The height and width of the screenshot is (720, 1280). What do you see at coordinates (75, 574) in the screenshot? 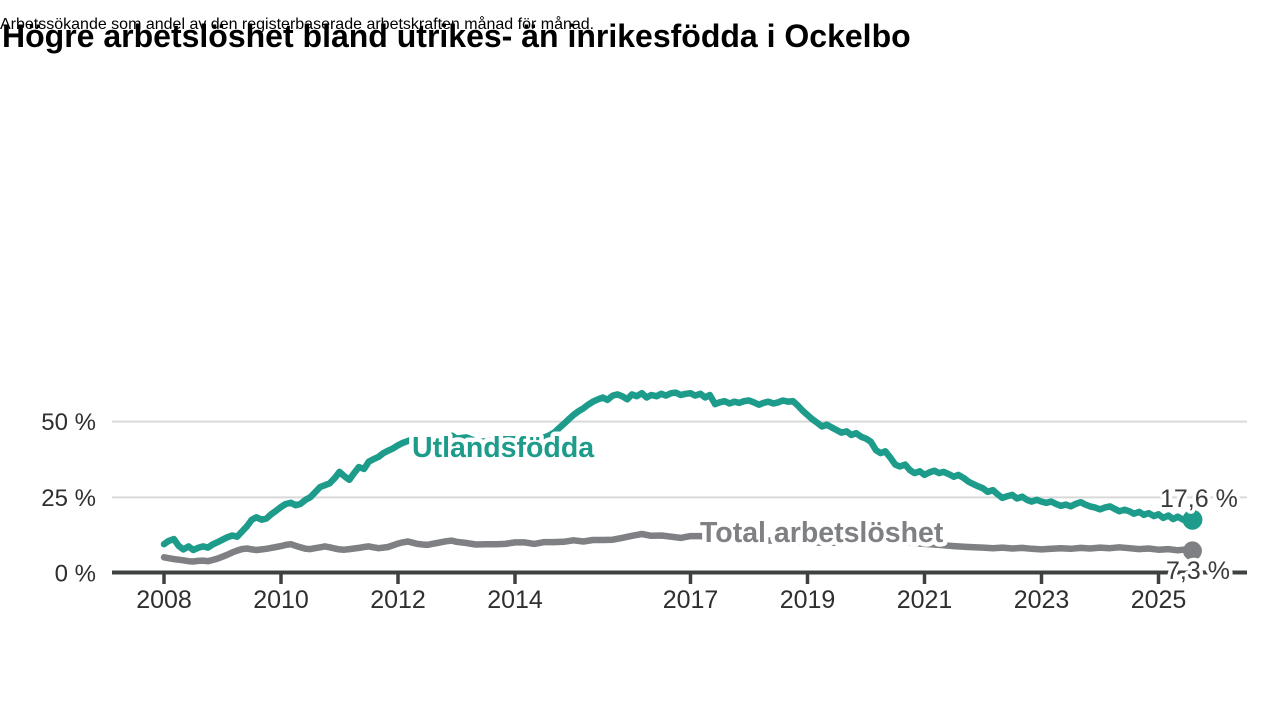
I see `y-tick-label: 0 %` at bounding box center [75, 574].